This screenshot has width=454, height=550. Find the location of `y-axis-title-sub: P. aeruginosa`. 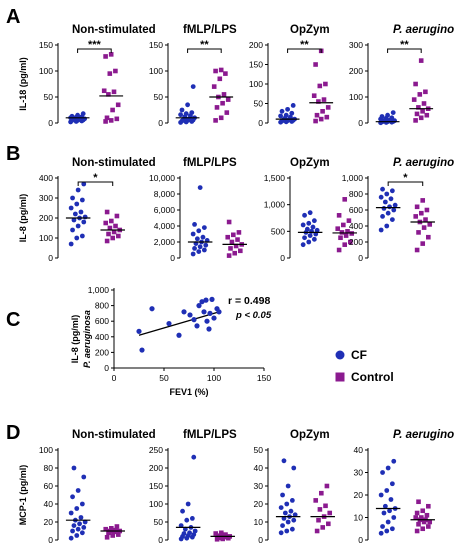

y-axis-title-sub: P. aeruginosa is located at coordinates (87, 339).